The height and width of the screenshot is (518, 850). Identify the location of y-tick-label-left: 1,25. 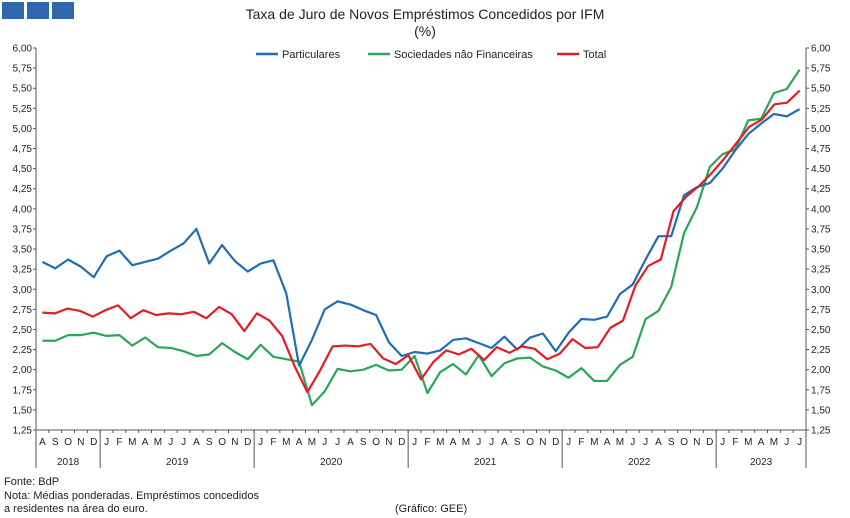
(23, 431).